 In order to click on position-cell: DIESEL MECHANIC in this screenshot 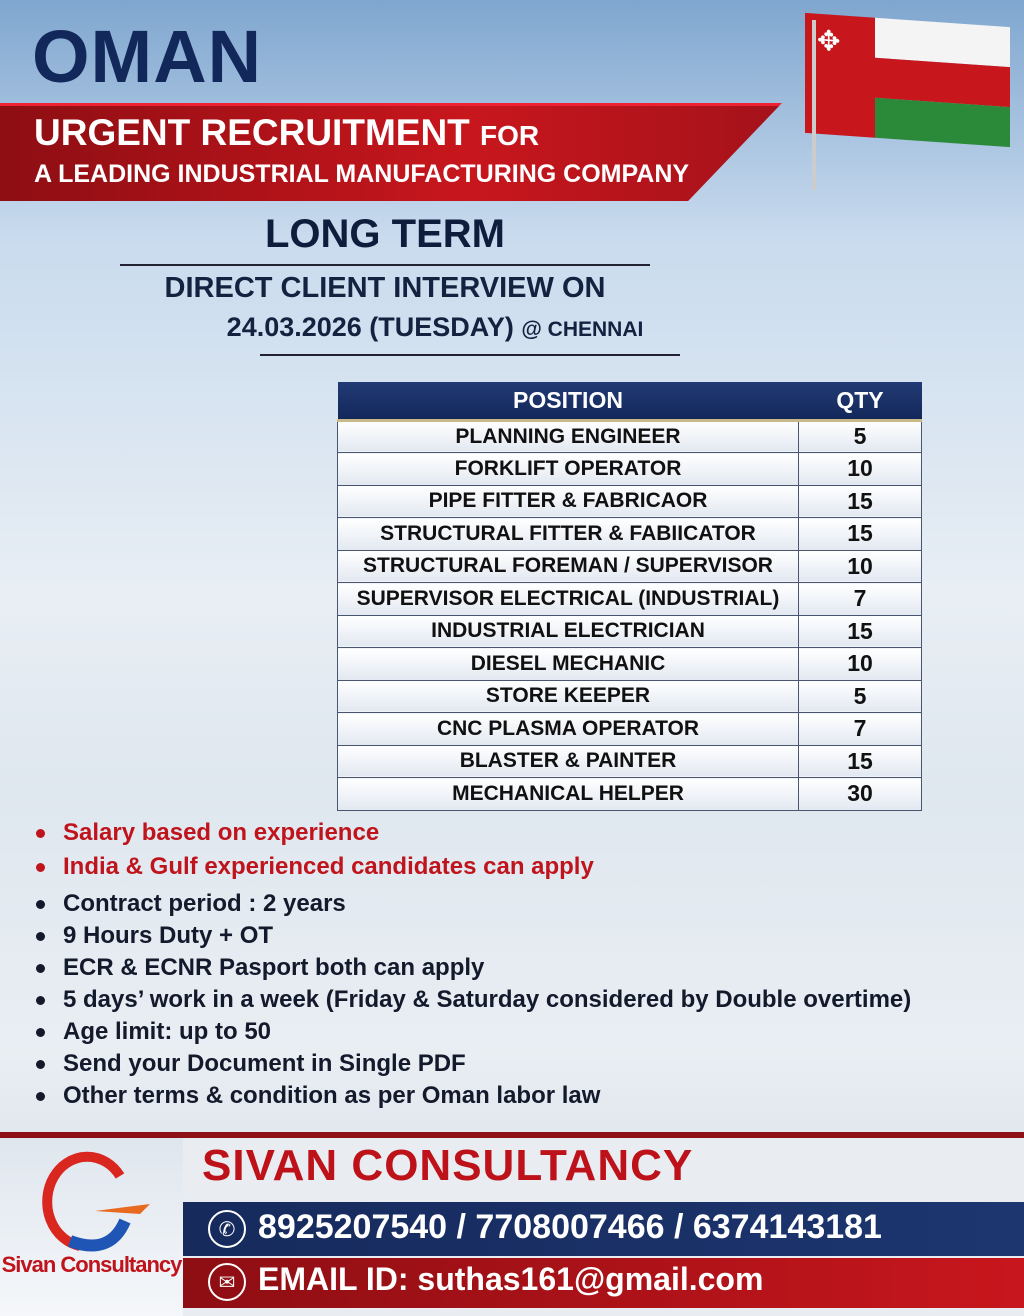, I will do `click(568, 664)`.